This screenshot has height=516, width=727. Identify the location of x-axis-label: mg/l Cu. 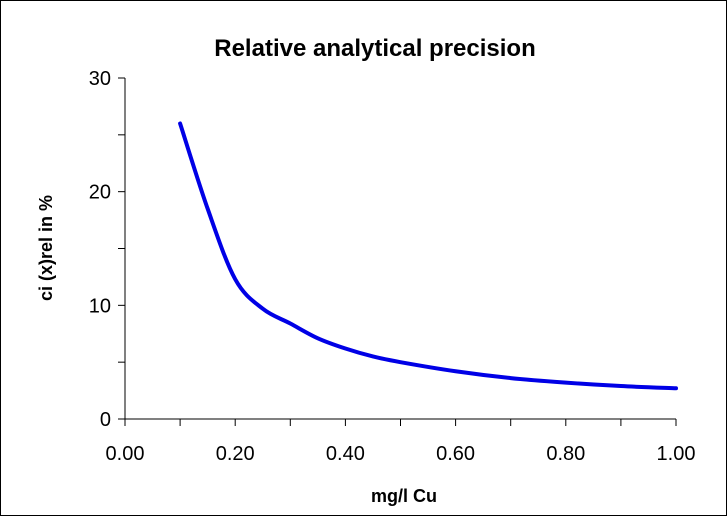
(404, 496).